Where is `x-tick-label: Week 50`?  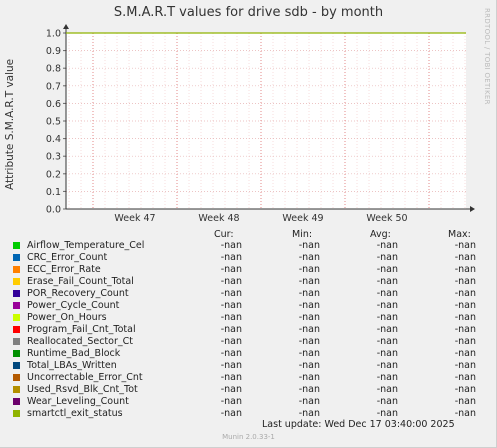 x-tick-label: Week 50 is located at coordinates (386, 218).